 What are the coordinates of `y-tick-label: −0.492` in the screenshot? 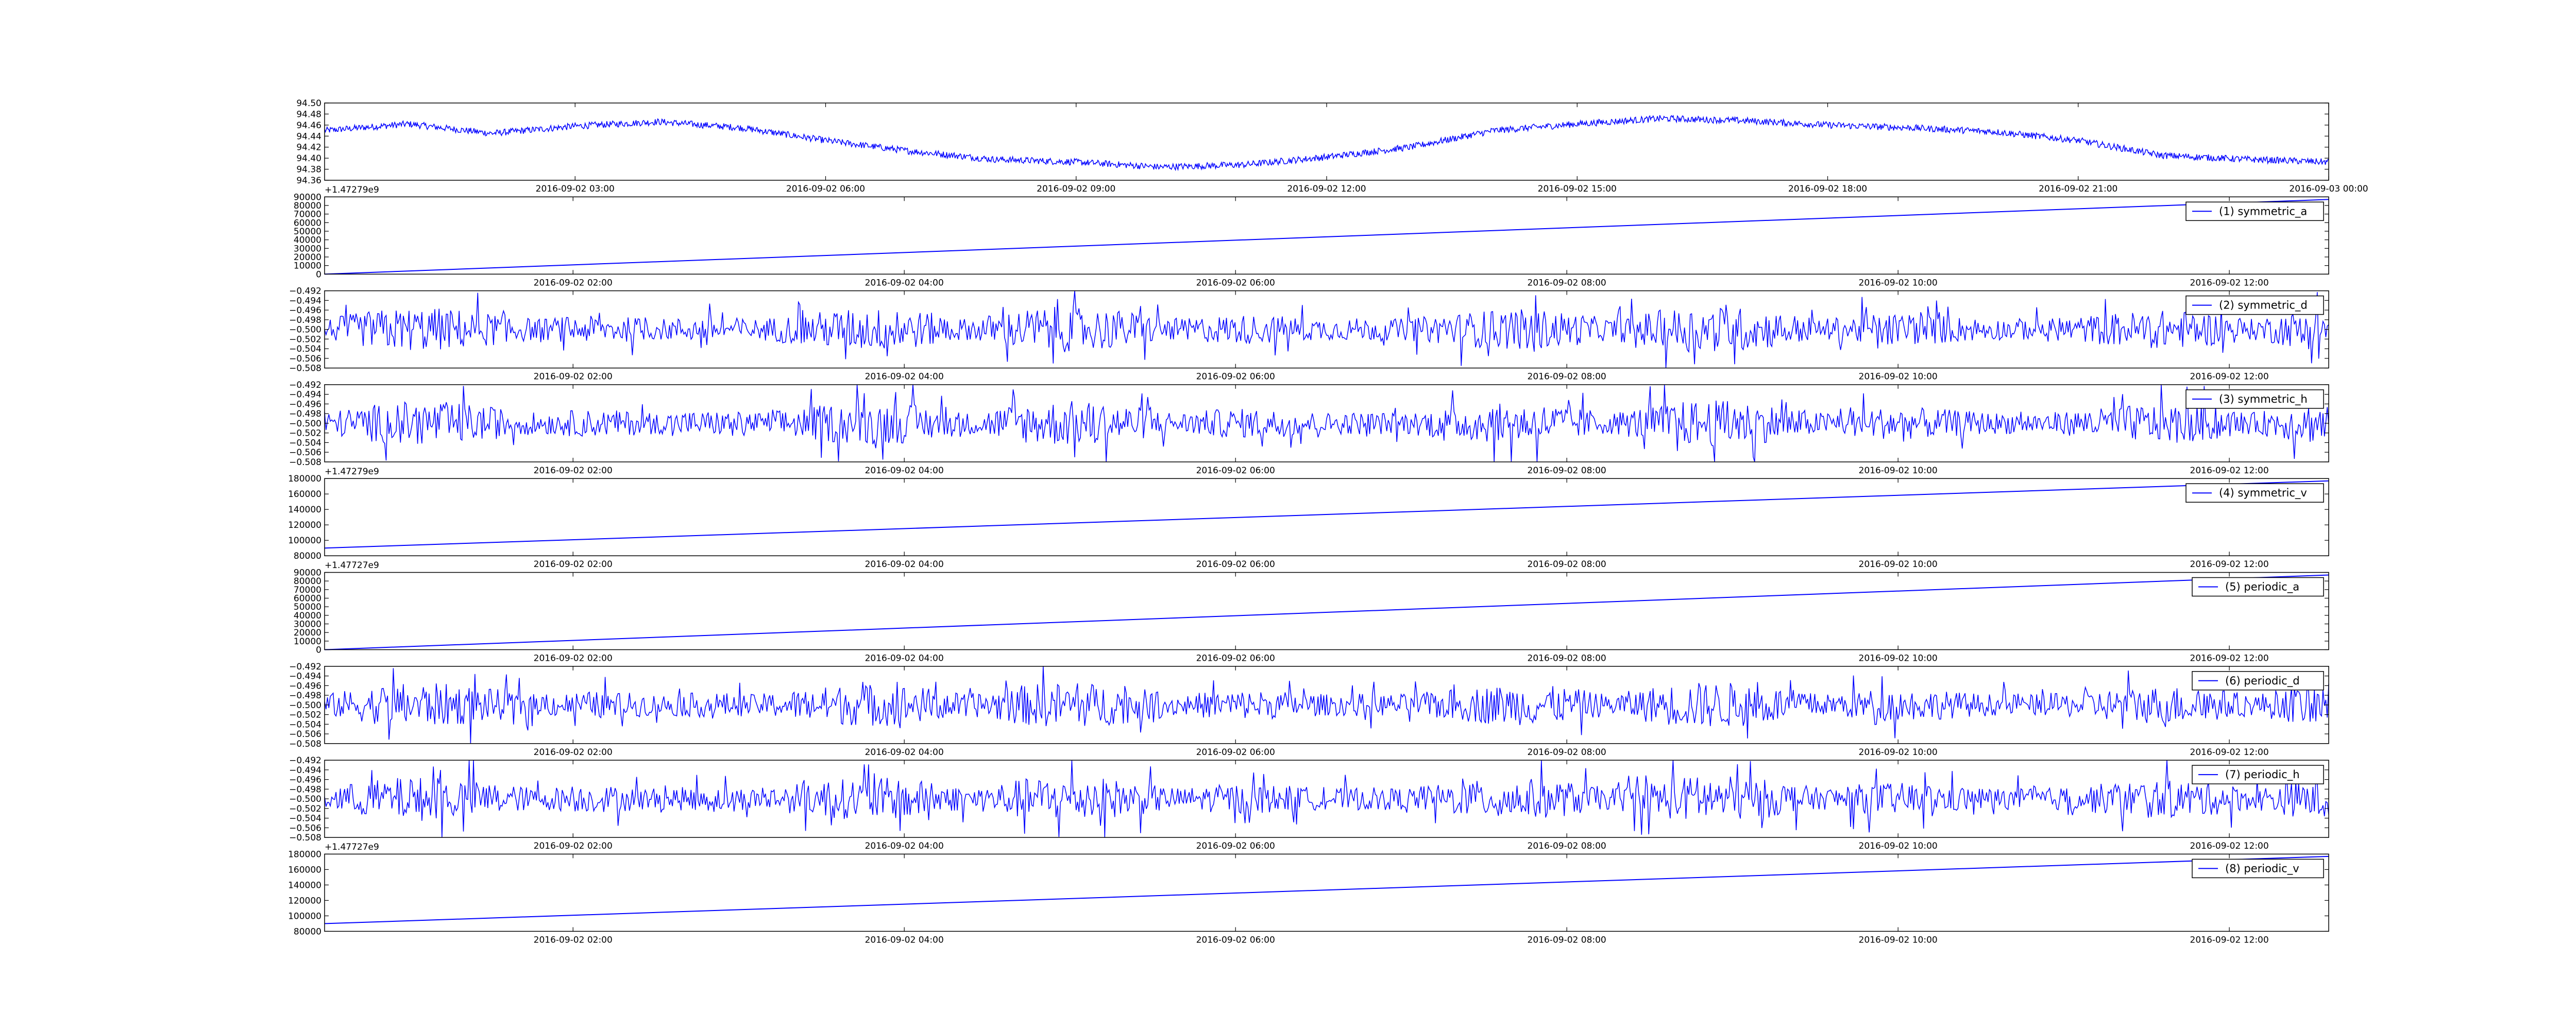 It's located at (305, 385).